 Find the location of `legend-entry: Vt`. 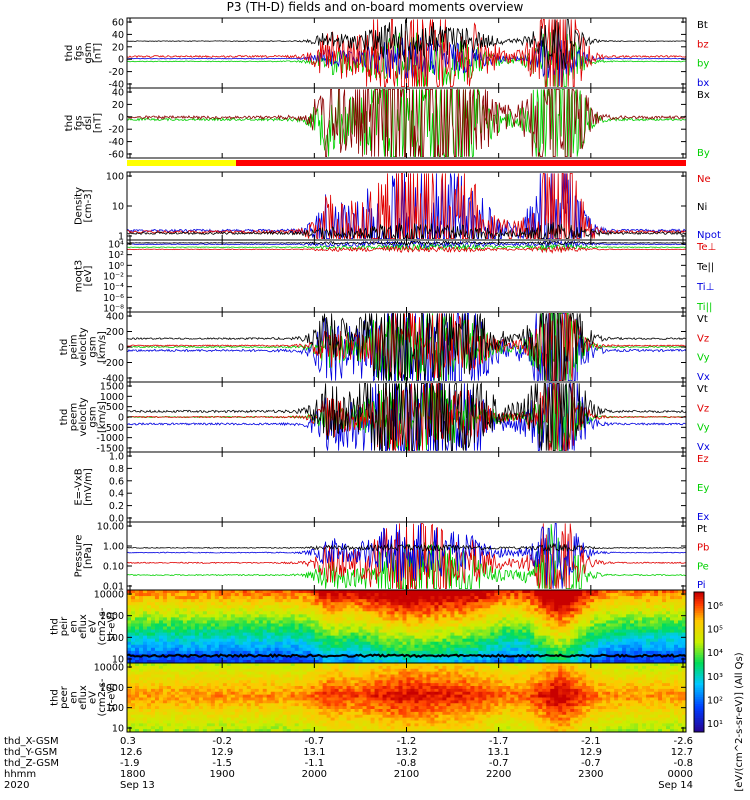

legend-entry: Vt is located at coordinates (702, 319).